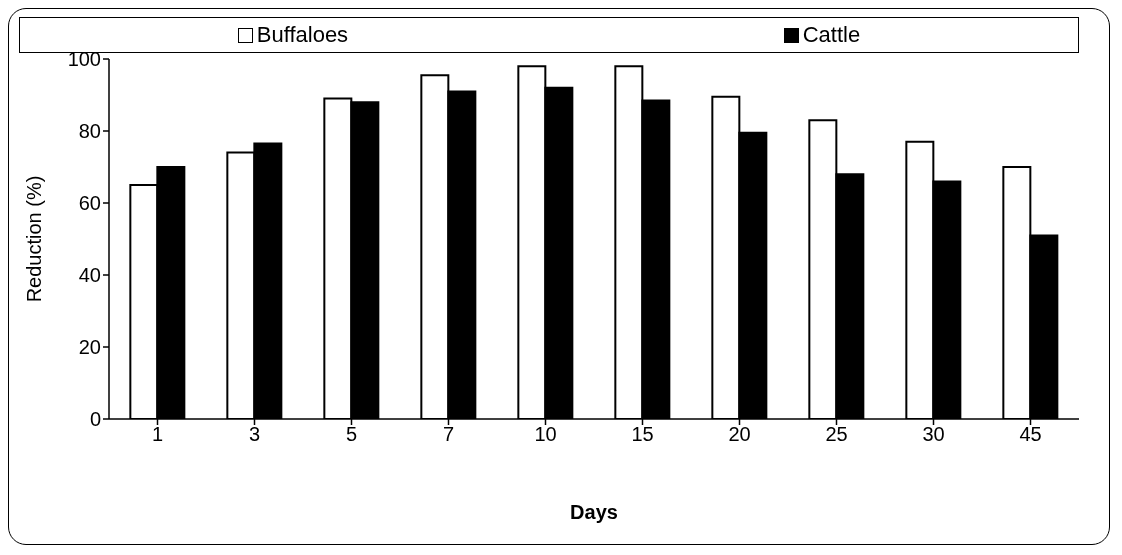 The width and height of the screenshot is (1122, 555). I want to click on x-tick-label: 10, so click(545, 434).